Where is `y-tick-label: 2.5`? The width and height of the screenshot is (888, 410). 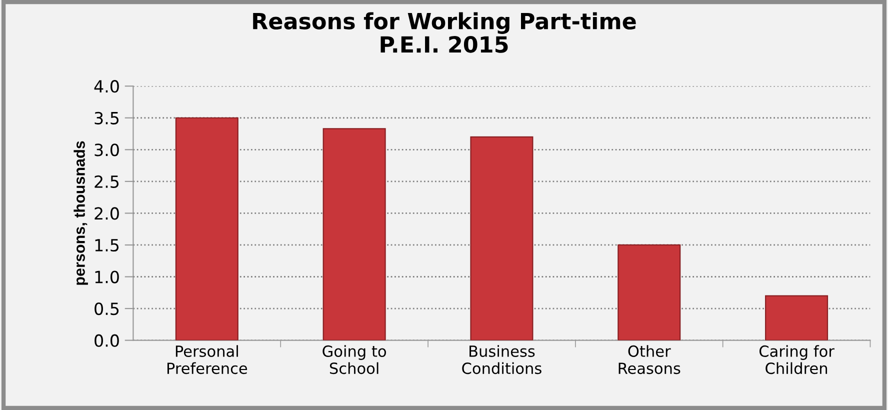 y-tick-label: 2.5 is located at coordinates (106, 181).